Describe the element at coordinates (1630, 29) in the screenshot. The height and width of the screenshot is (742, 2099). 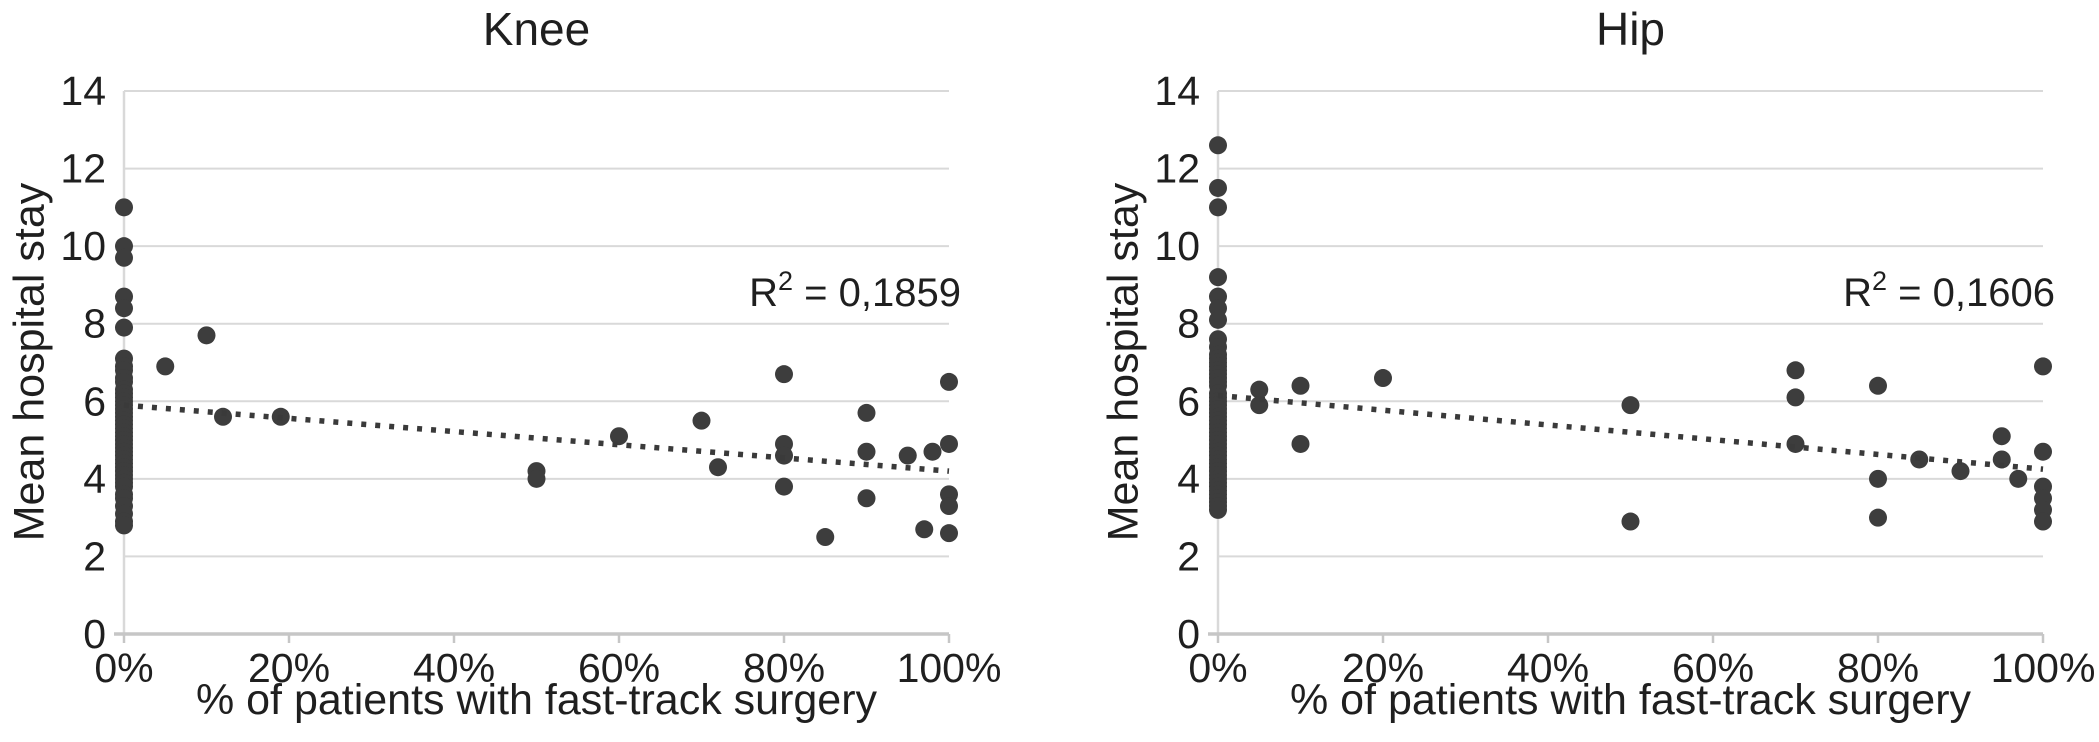
I see `chart-title-hip: Hip` at that location.